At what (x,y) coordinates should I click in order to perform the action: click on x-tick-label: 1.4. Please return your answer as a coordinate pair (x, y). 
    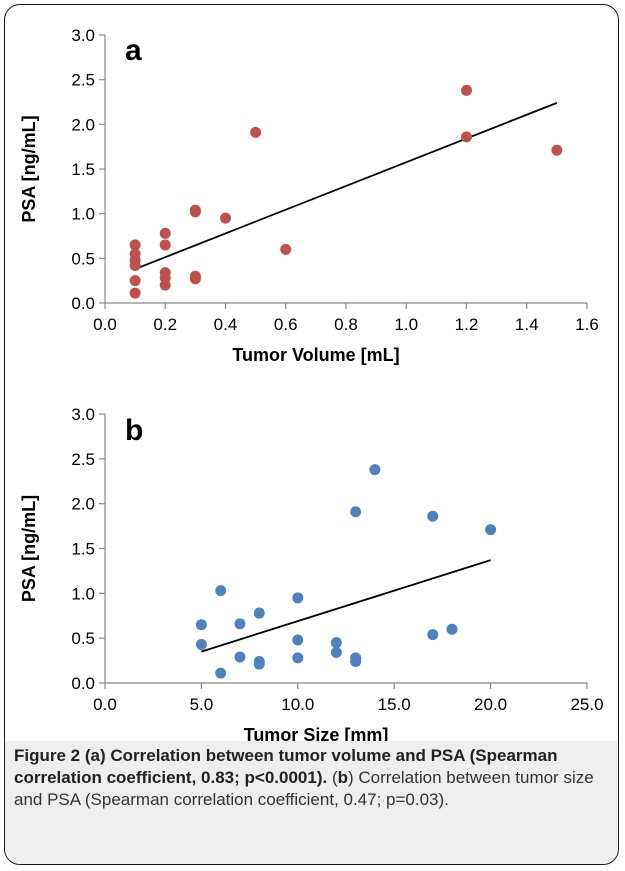
    Looking at the image, I should click on (527, 324).